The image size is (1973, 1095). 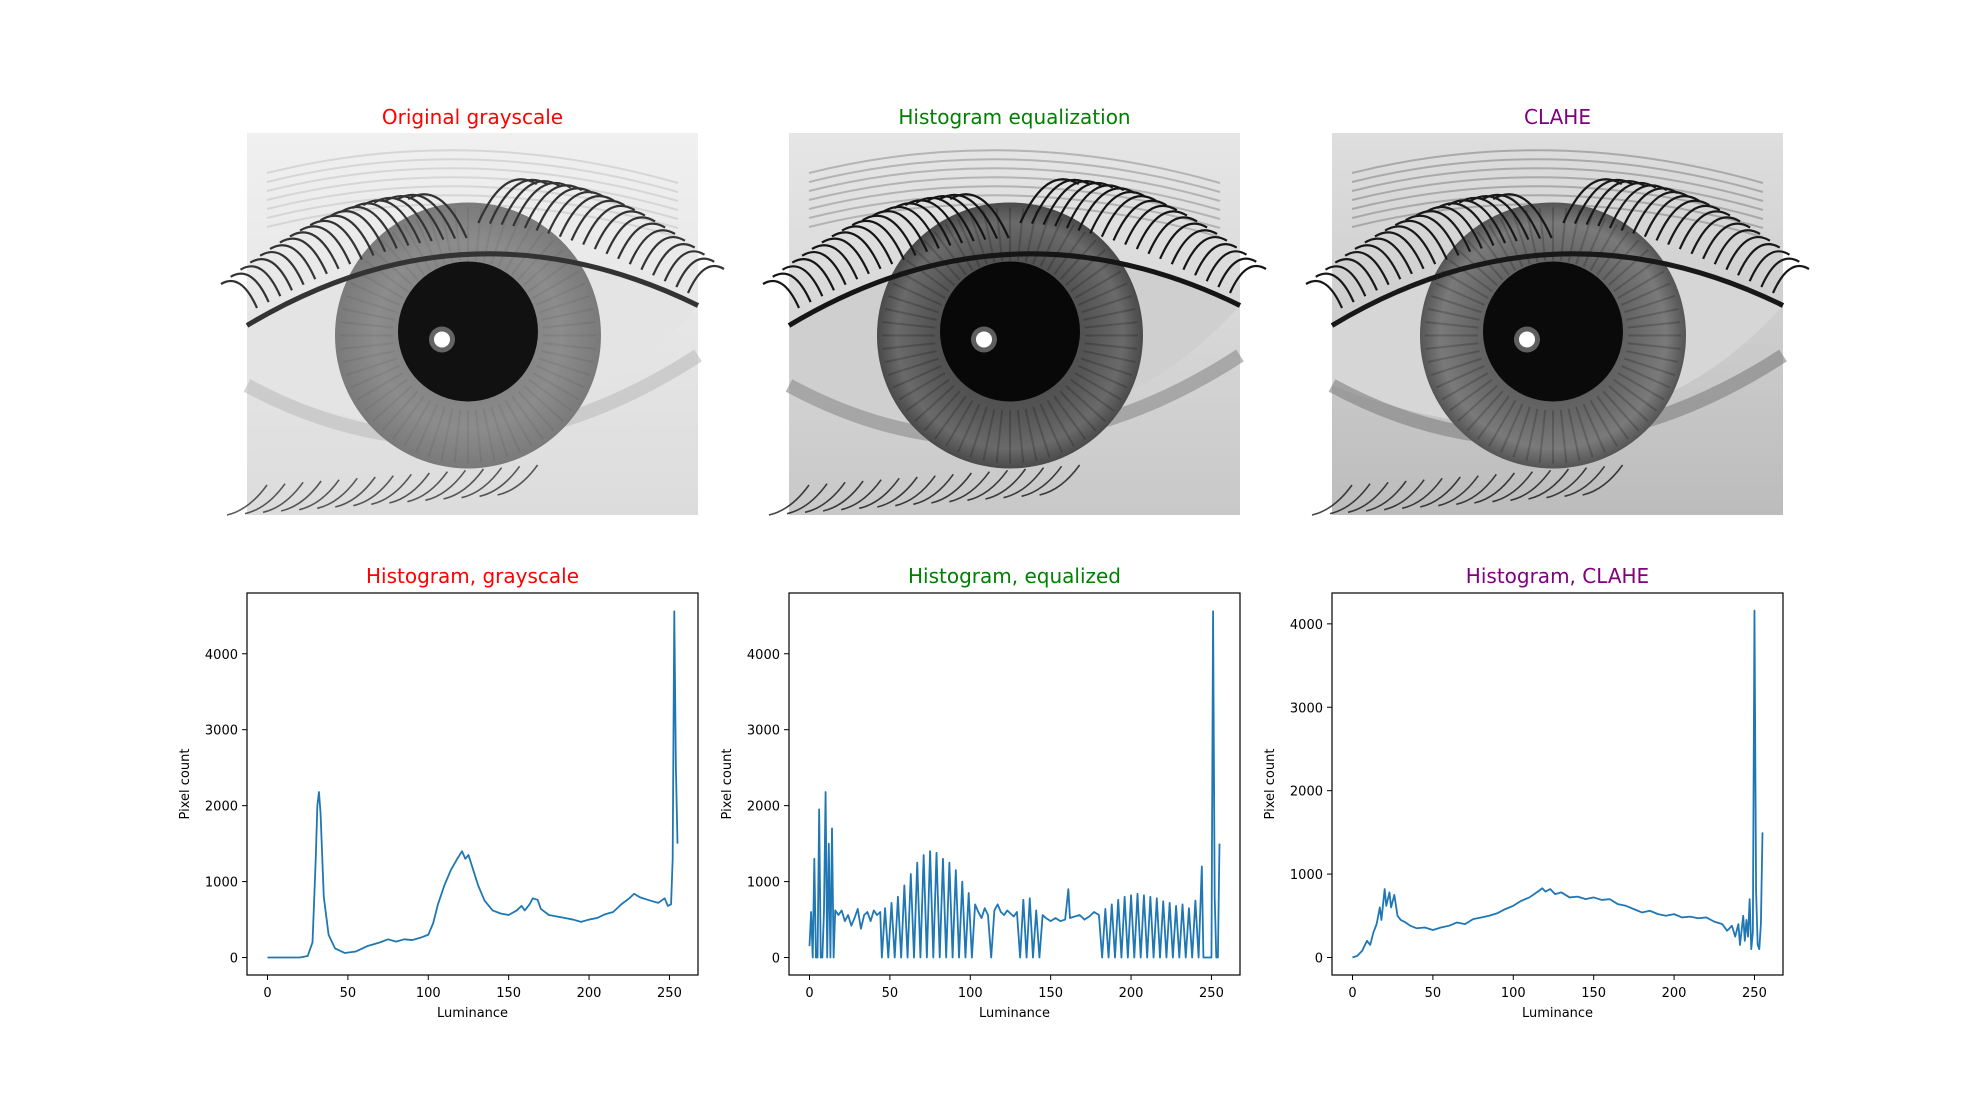 I want to click on histogram-title: Histogram, equalized, so click(x=1014, y=576).